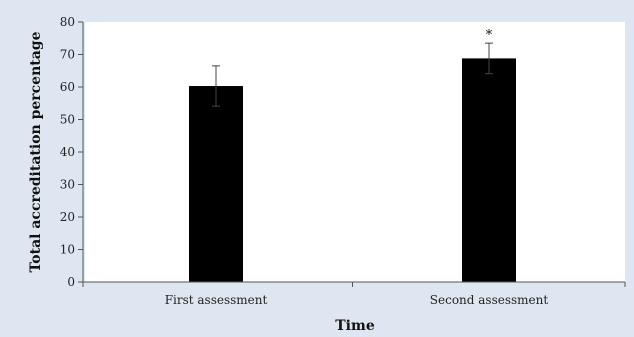 This screenshot has width=634, height=337. I want to click on y-tick-label: 60, so click(67, 87).